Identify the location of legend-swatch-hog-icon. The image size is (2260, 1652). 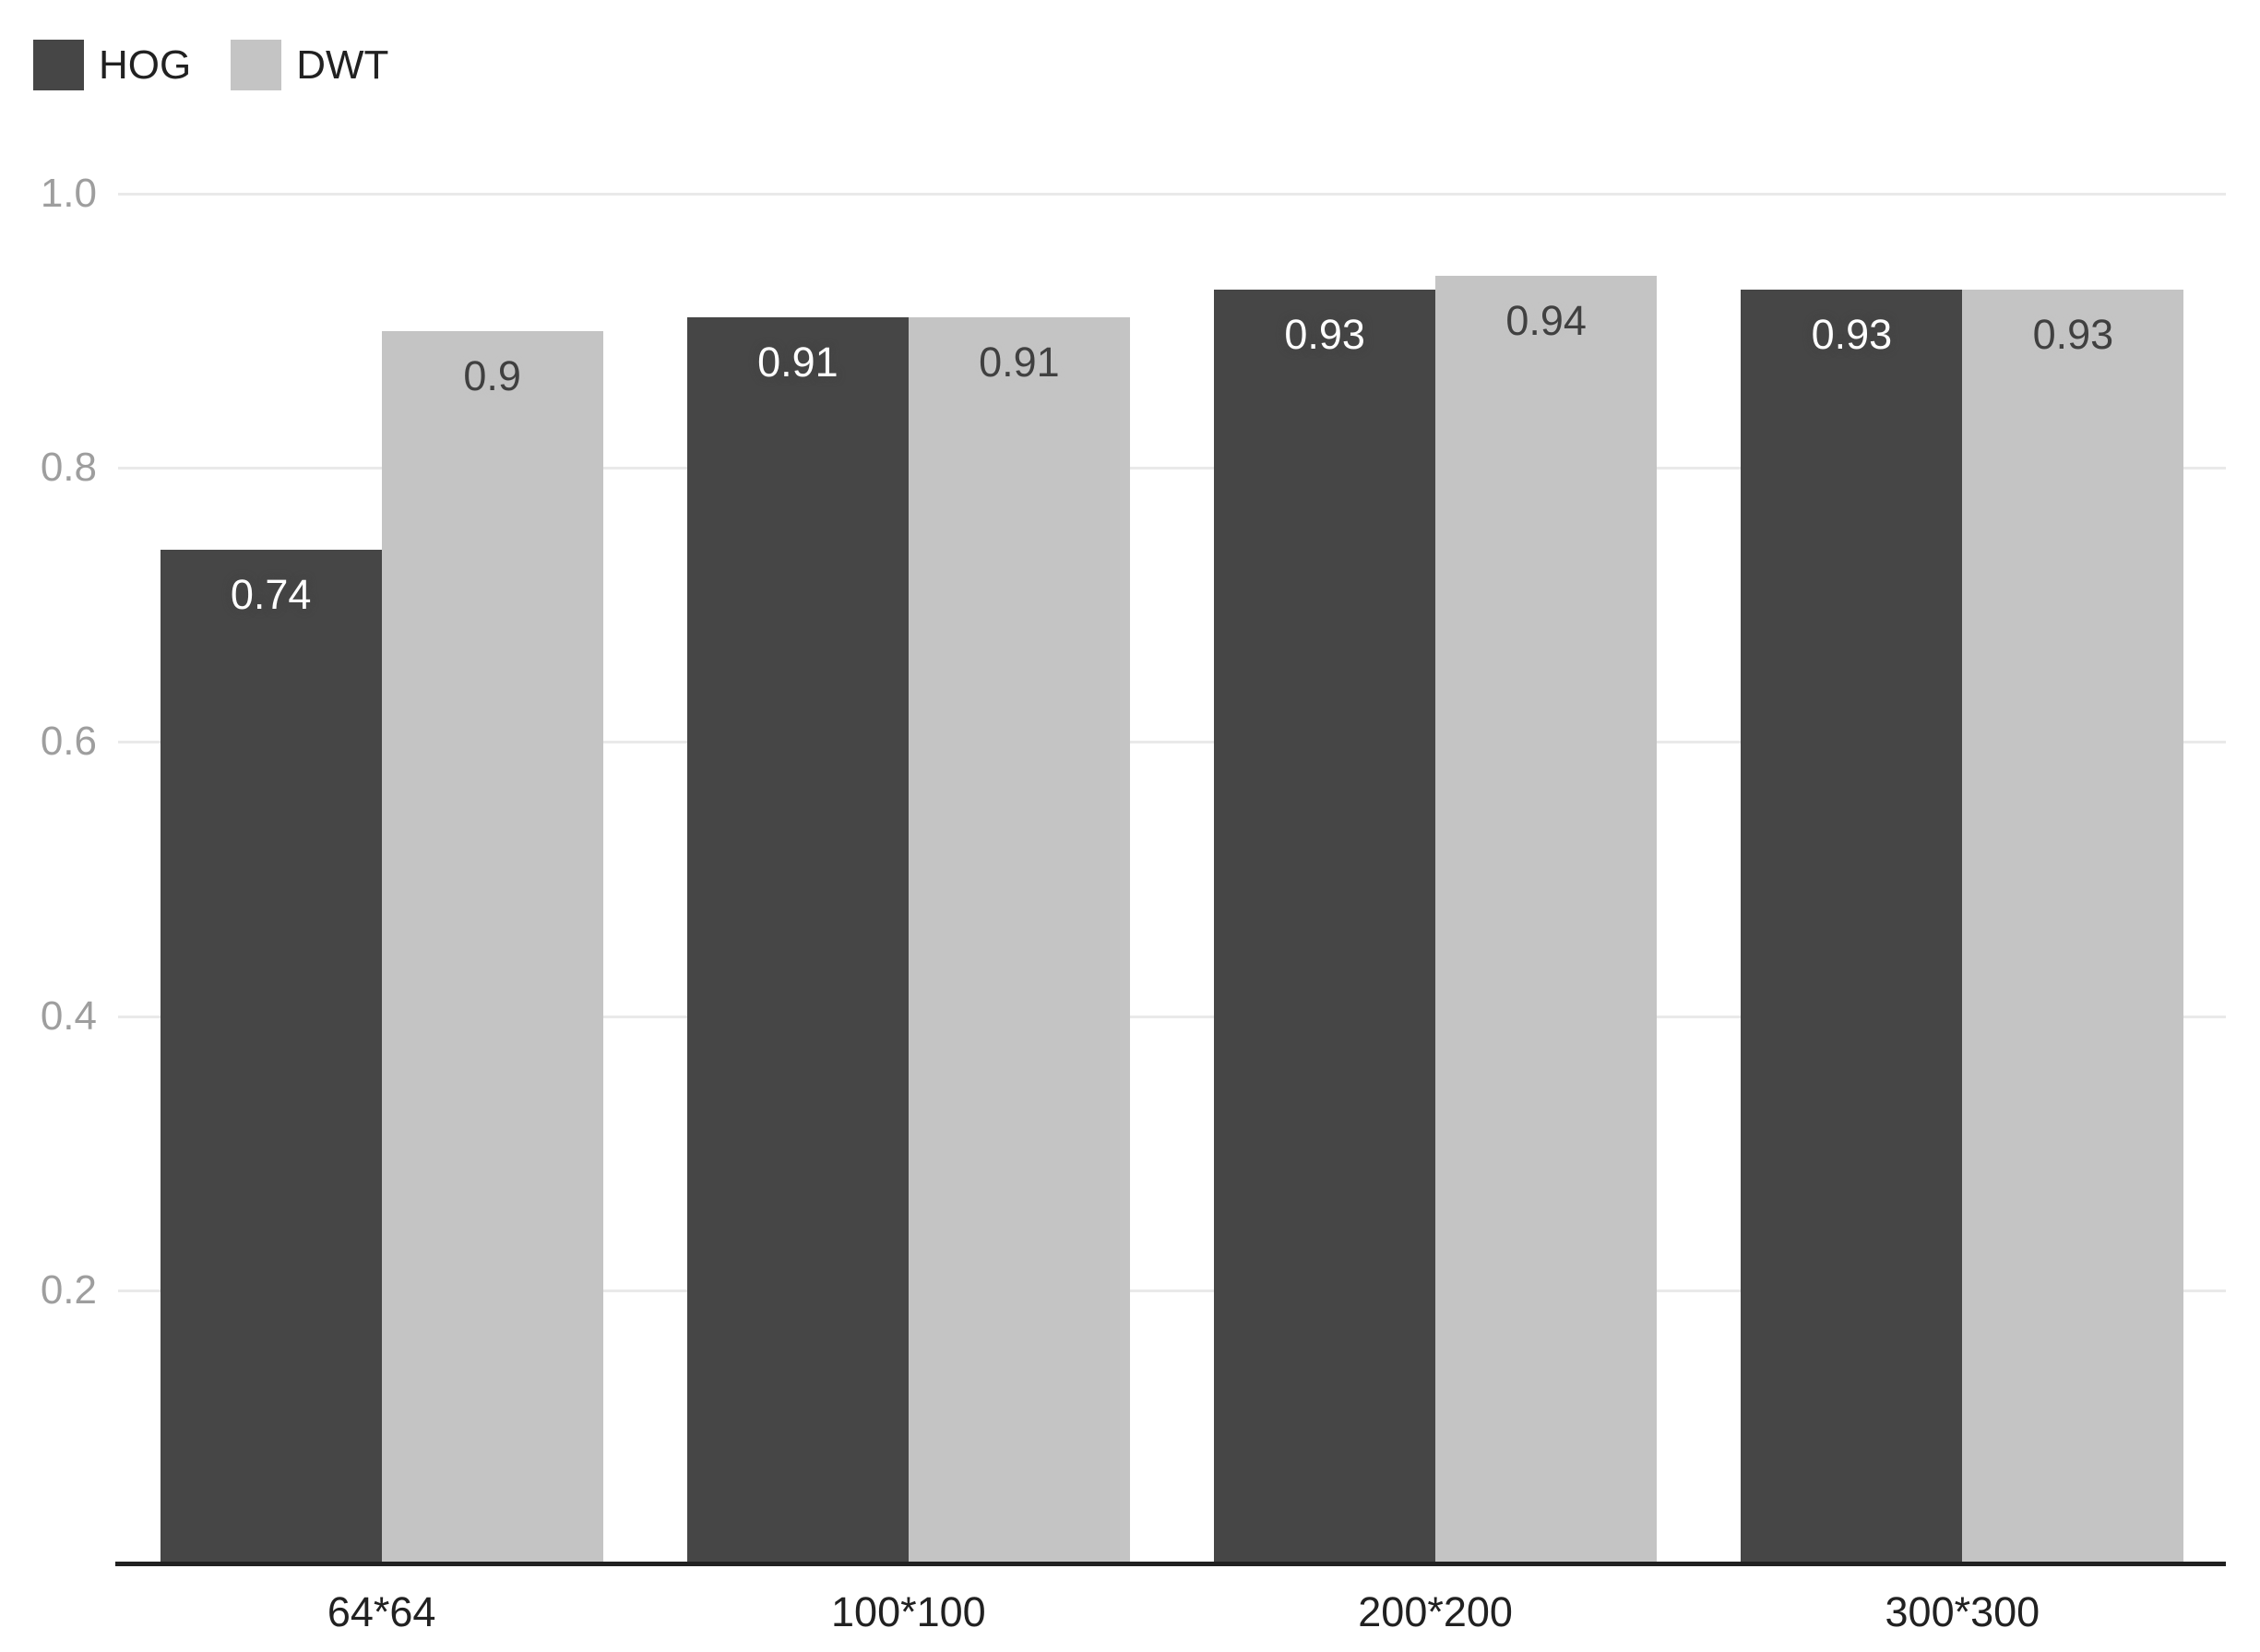
(58, 65).